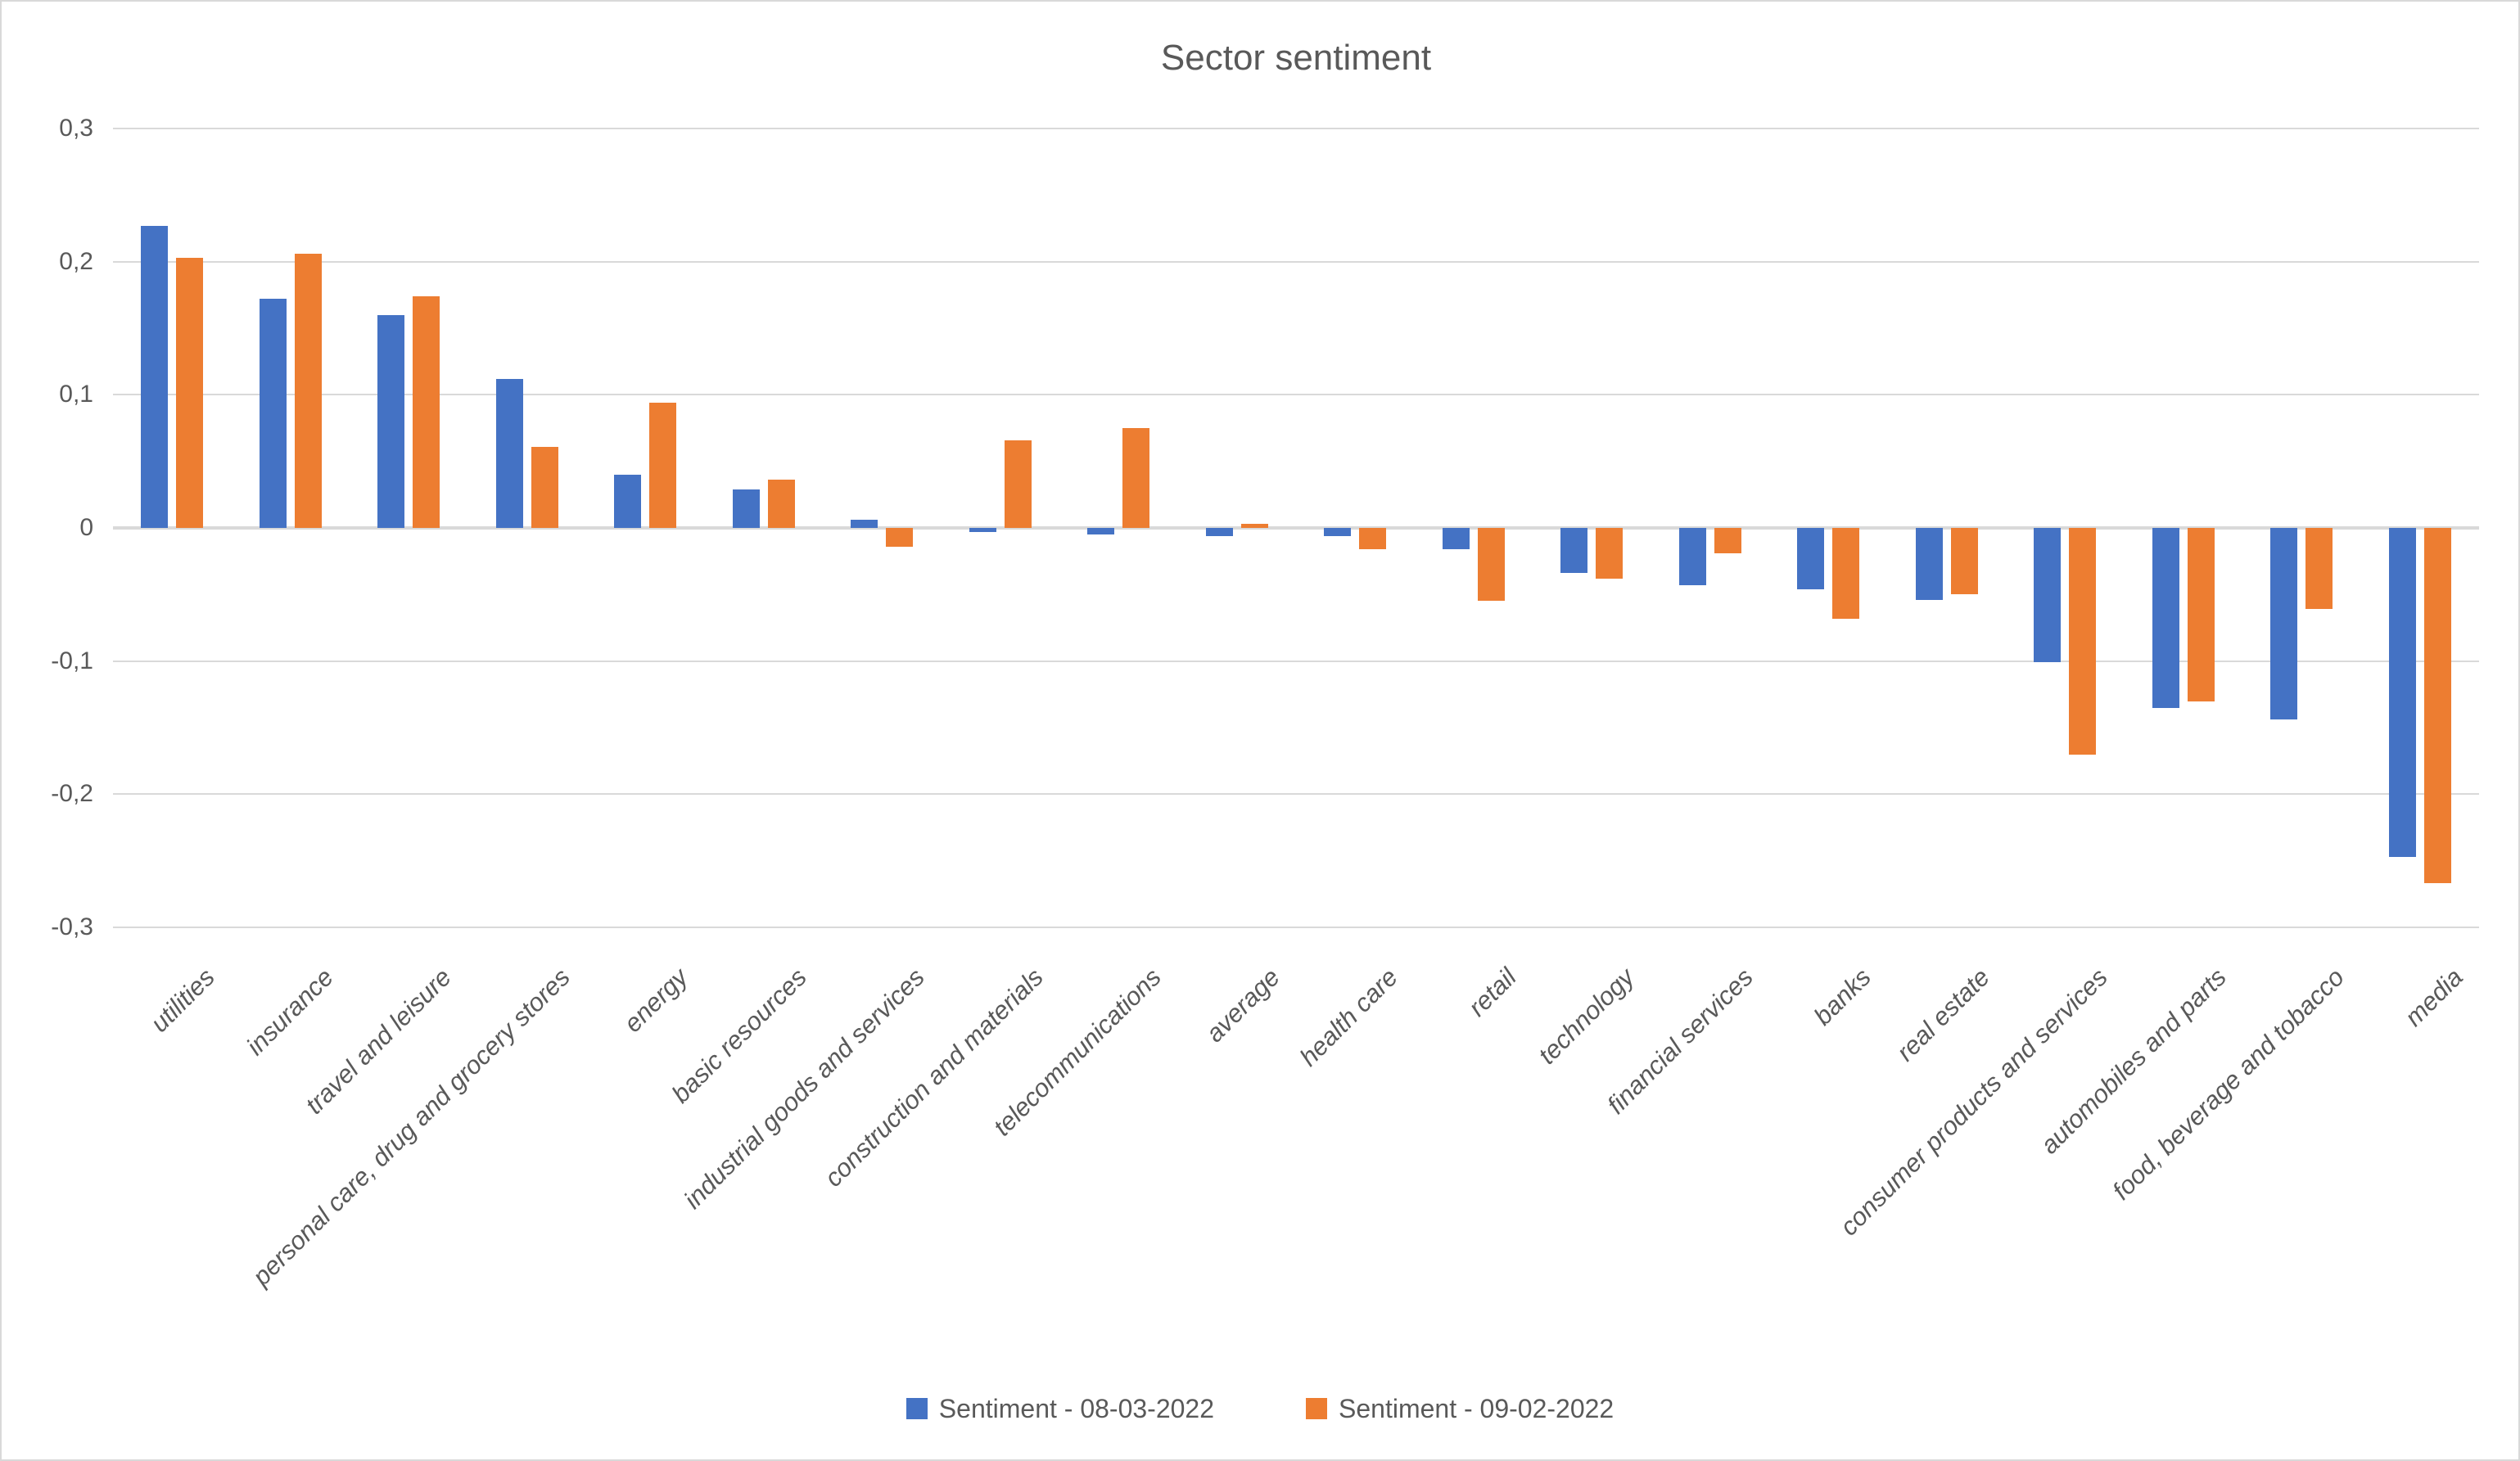 The width and height of the screenshot is (2520, 1461). I want to click on bar-series2-health-care, so click(1373, 539).